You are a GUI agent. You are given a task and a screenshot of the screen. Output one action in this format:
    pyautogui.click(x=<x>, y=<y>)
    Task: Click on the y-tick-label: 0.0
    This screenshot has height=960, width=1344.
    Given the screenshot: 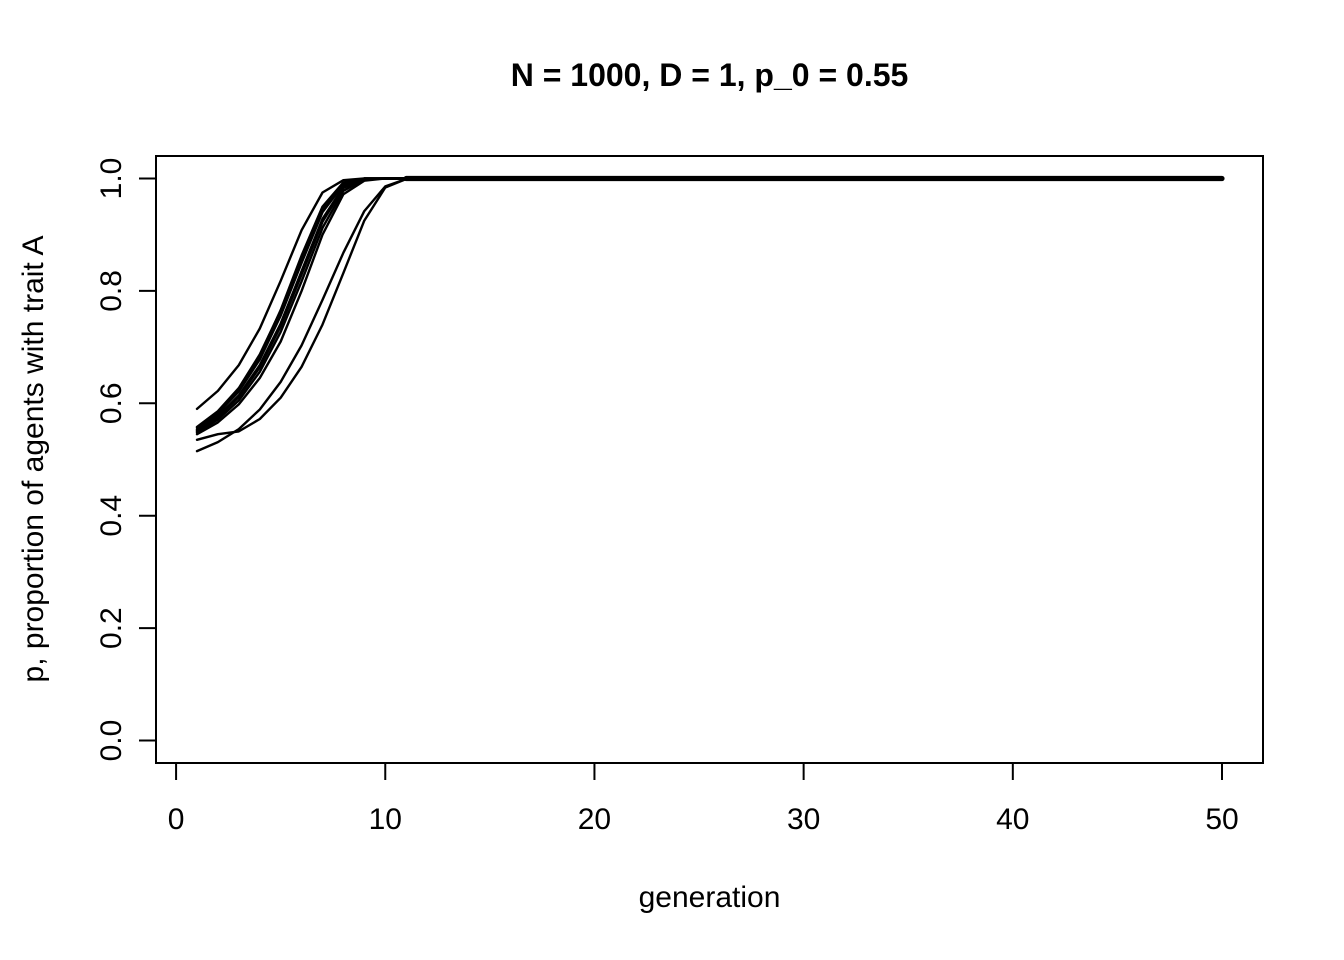 What is the action you would take?
    pyautogui.click(x=111, y=741)
    